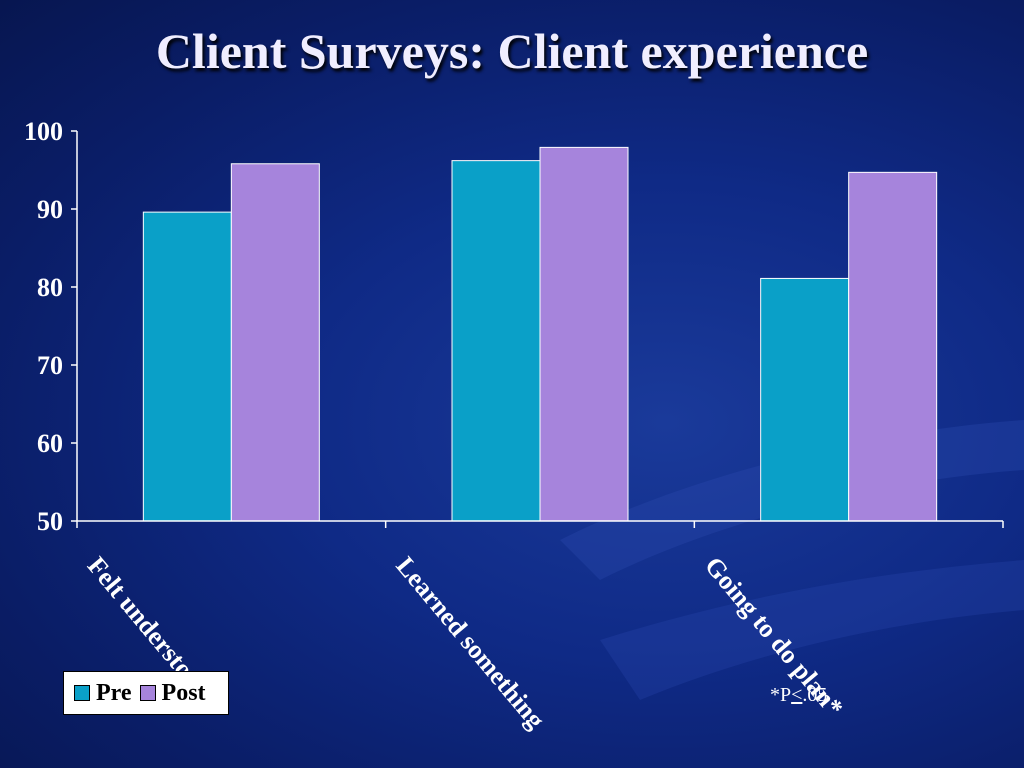 The image size is (1024, 768). Describe the element at coordinates (50, 521) in the screenshot. I see `y-tick-label: 50` at that location.